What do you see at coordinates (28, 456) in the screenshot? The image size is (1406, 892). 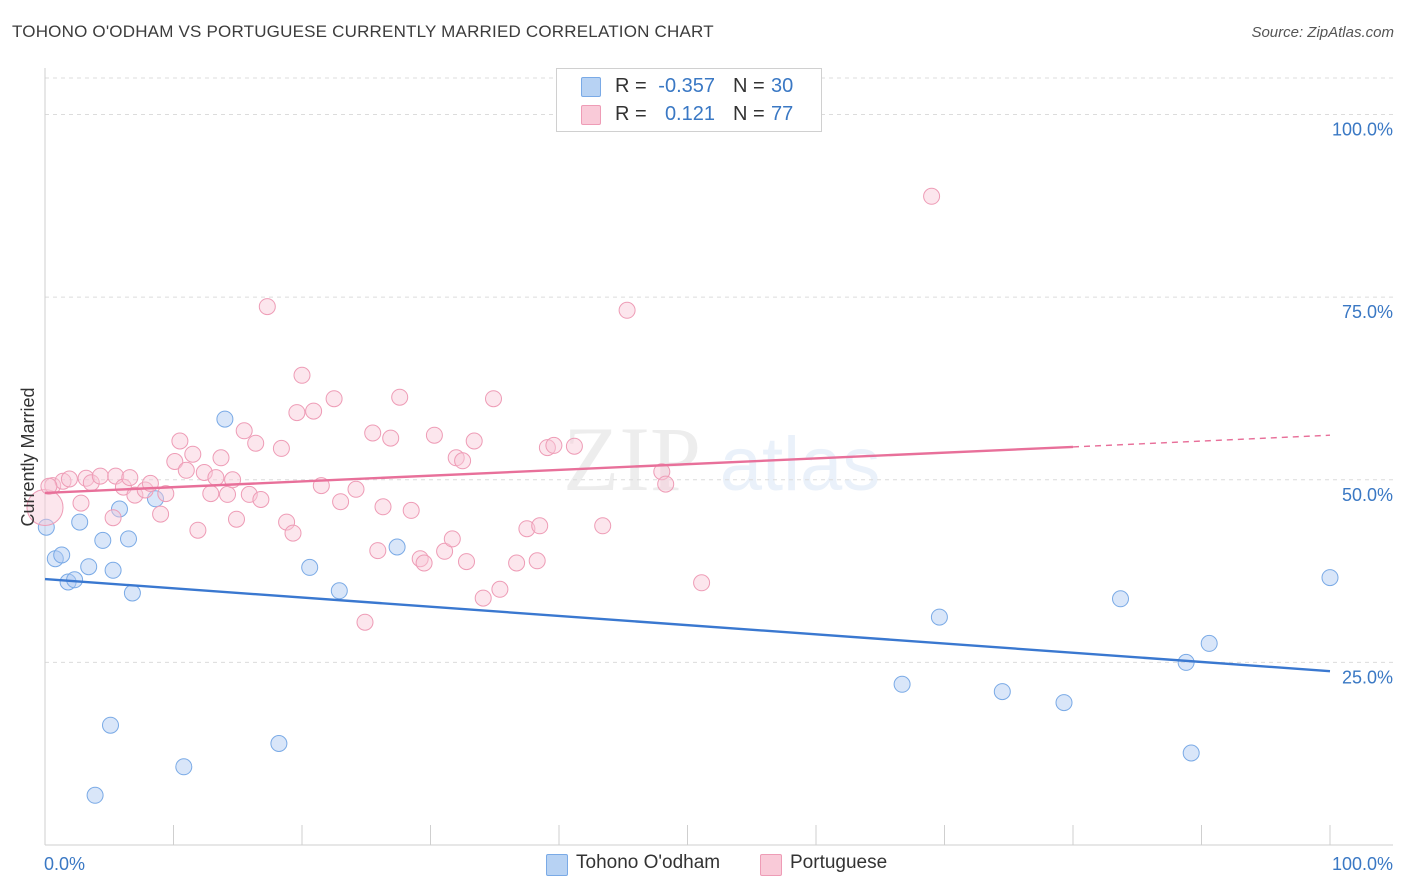 I see `y-axis-label: Currently Married` at bounding box center [28, 456].